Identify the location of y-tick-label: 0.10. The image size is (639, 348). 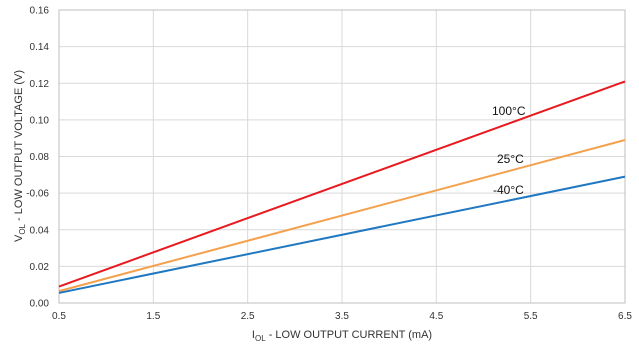
(40, 120).